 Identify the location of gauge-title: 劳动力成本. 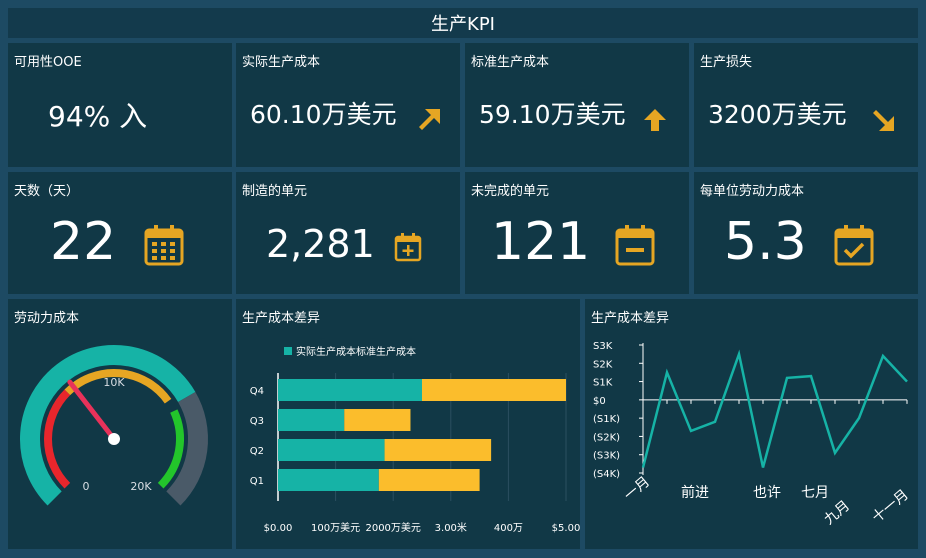
(47, 318).